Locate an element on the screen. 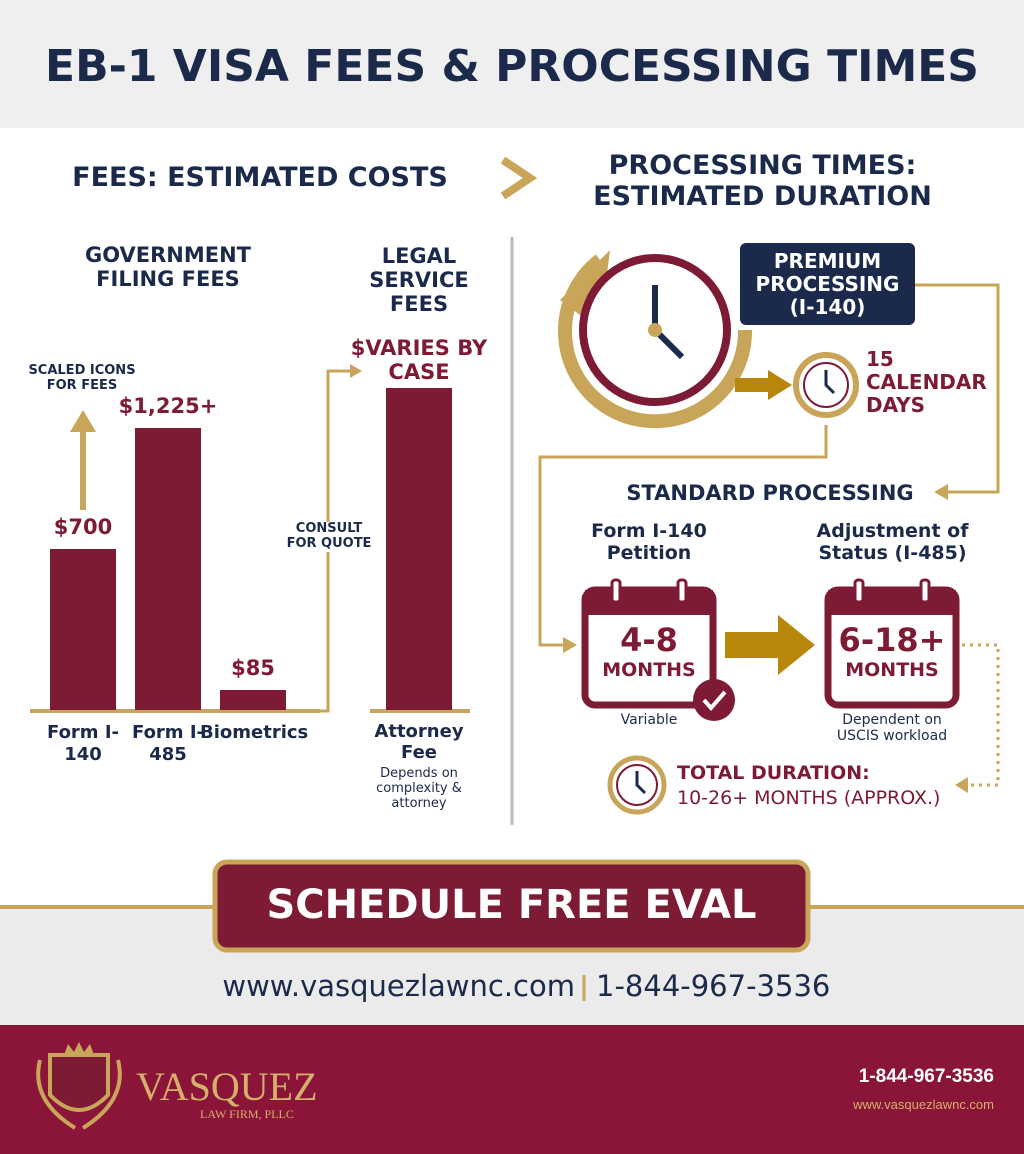  premium-label: PREMIUM PROCESSING (I-140) is located at coordinates (827, 284).